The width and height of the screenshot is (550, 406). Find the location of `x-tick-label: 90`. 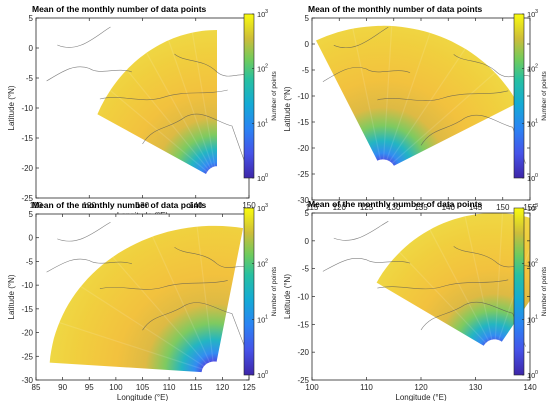

x-tick-label: 90 is located at coordinates (62, 387).